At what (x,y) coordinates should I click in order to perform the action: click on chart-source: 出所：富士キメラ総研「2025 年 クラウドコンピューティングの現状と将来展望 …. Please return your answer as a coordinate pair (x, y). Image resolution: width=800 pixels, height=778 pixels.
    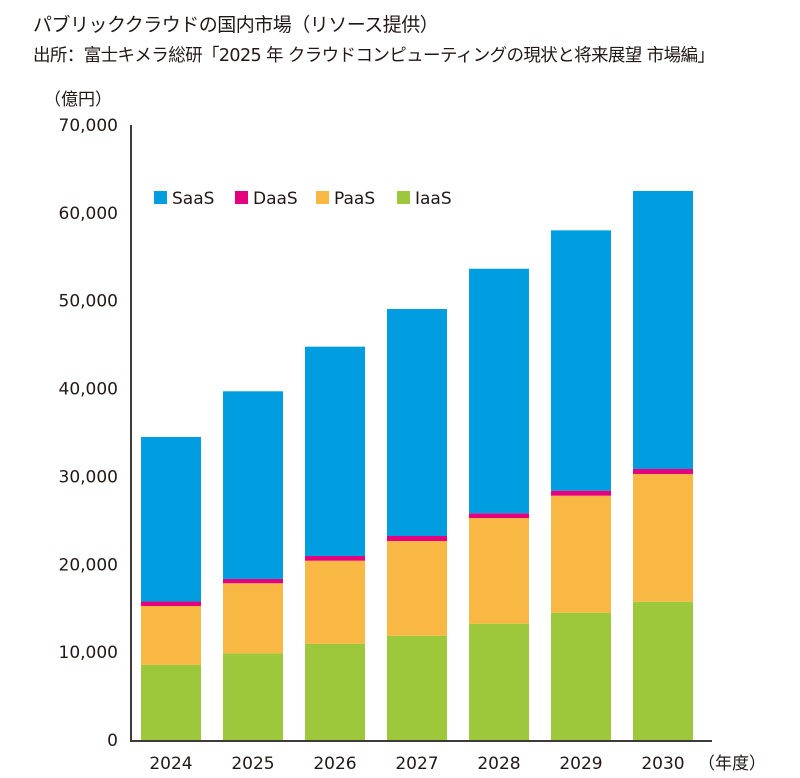
    Looking at the image, I should click on (374, 56).